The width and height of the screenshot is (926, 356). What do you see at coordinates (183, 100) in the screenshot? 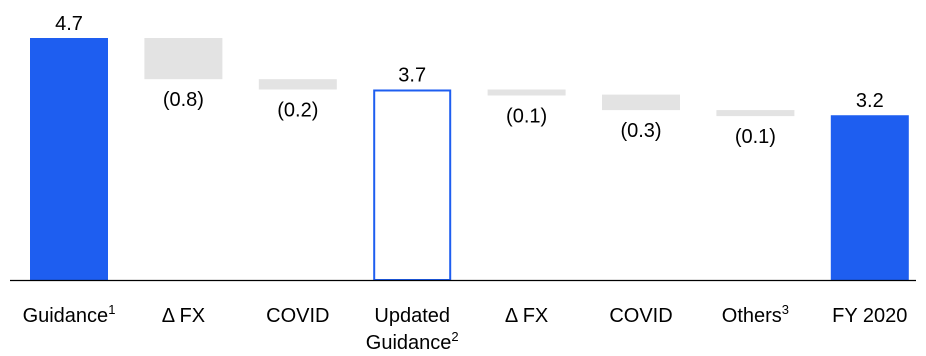
I see `value-label-1: (0.8)` at bounding box center [183, 100].